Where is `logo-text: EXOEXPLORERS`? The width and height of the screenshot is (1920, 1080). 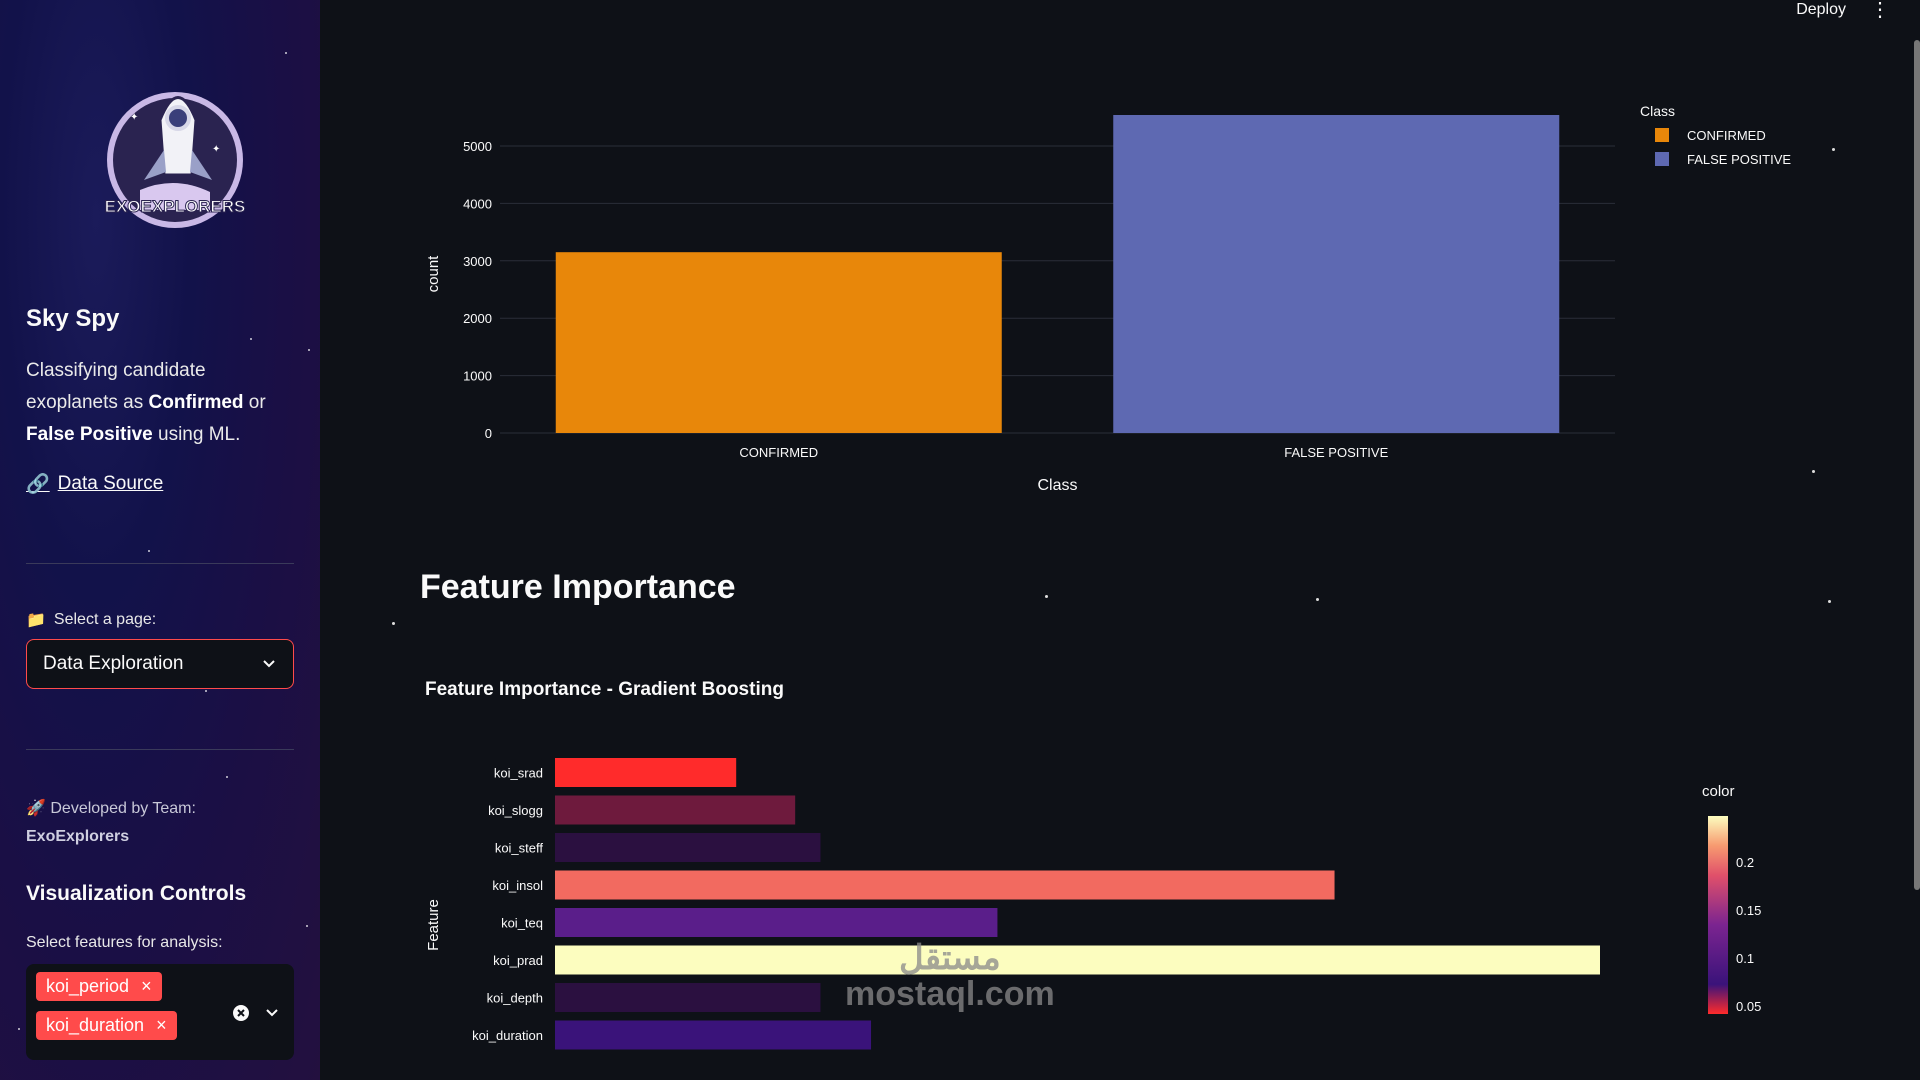
logo-text: EXOEXPLORERS is located at coordinates (175, 206).